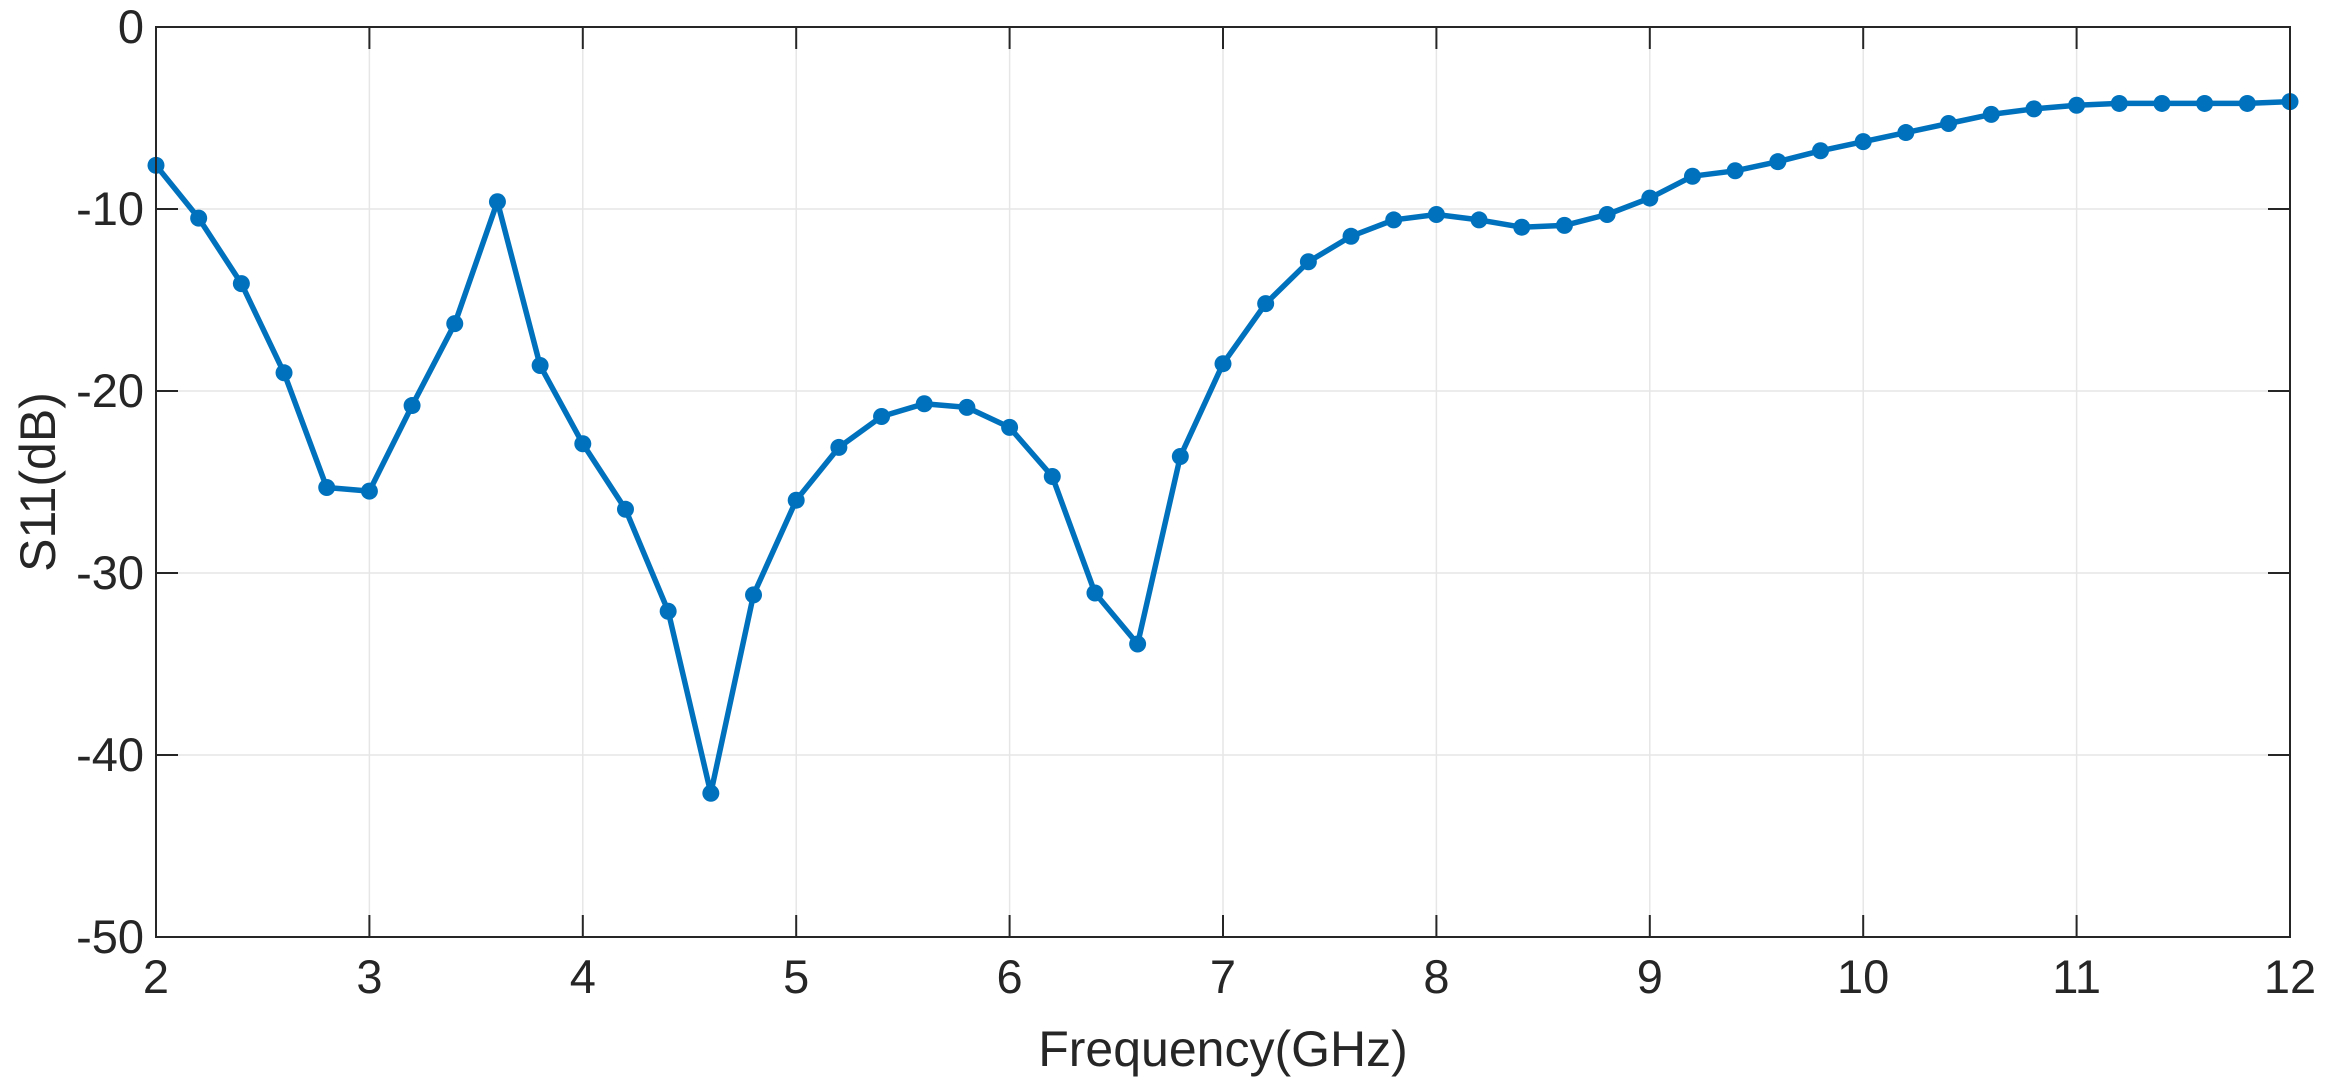 The width and height of the screenshot is (2330, 1086). What do you see at coordinates (1436, 976) in the screenshot?
I see `x-tick-label: 8` at bounding box center [1436, 976].